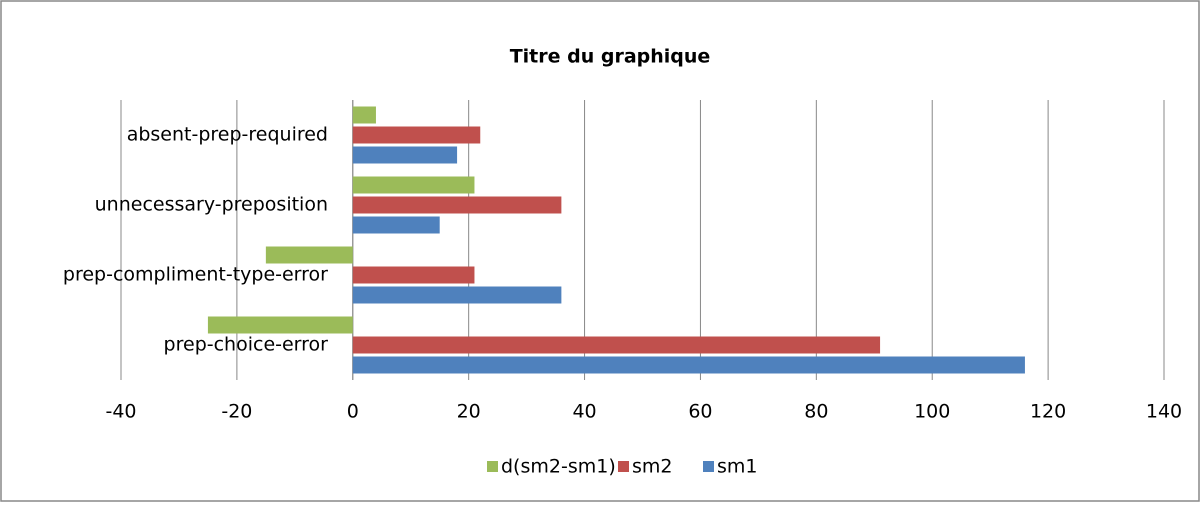 This screenshot has height=507, width=1201. Describe the element at coordinates (652, 467) in the screenshot. I see `legend-label: sm2` at that location.